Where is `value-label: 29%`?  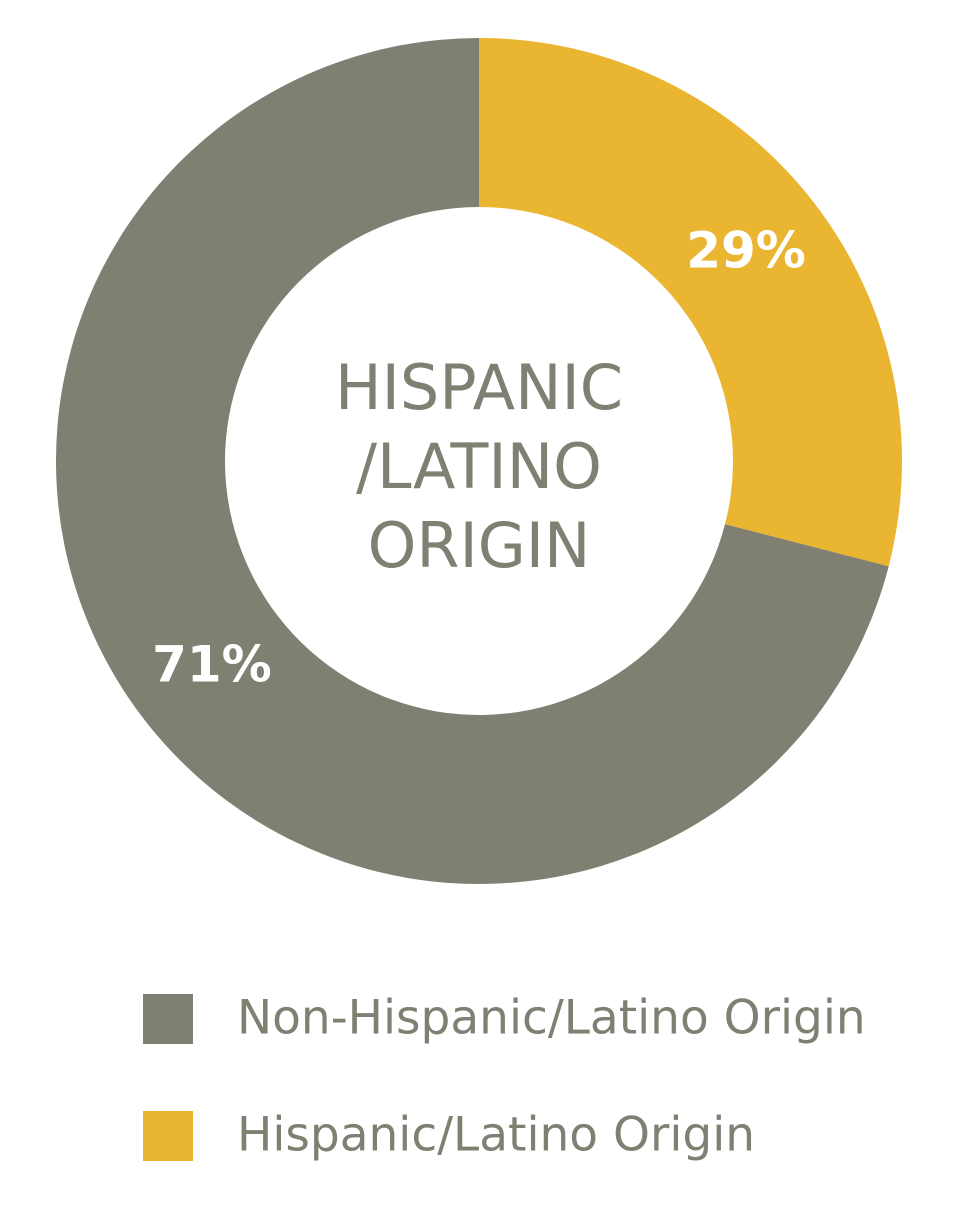 value-label: 29% is located at coordinates (746, 250).